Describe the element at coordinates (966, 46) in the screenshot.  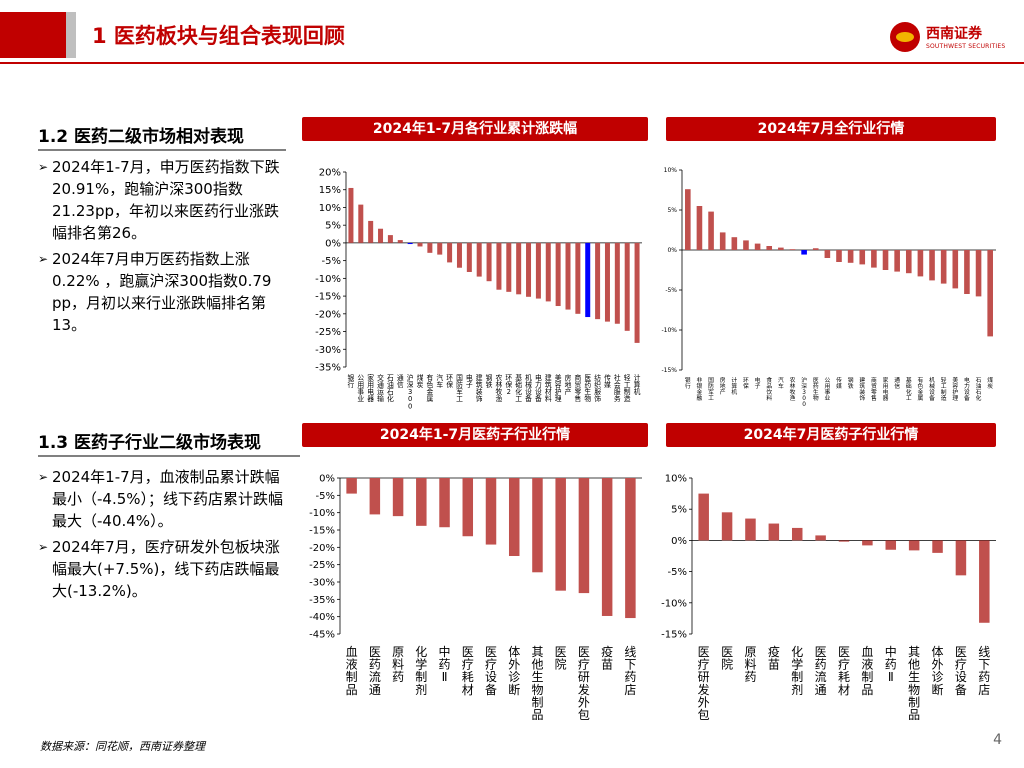
I see `logo-name-en: SOUTHWEST SECURITIES` at that location.